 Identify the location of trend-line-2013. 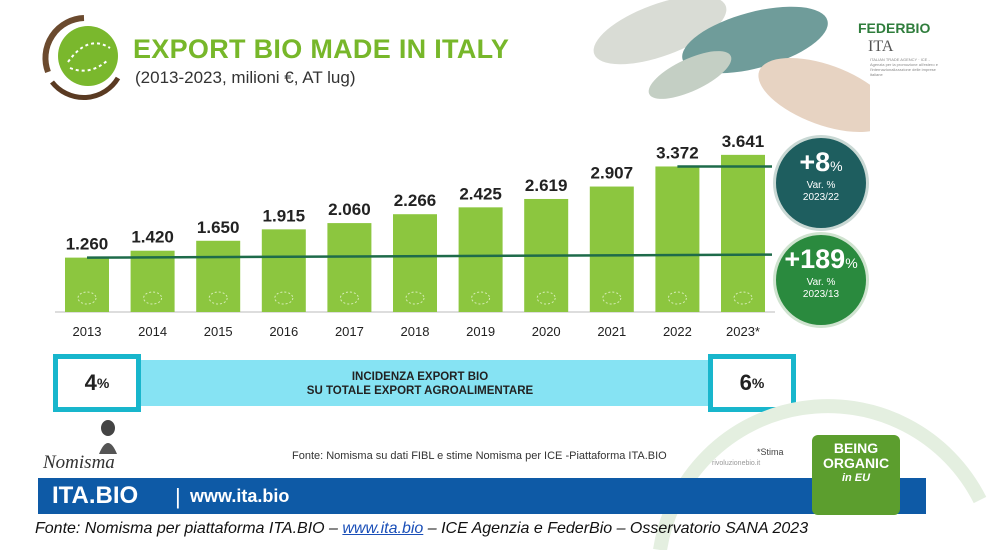
(429, 256).